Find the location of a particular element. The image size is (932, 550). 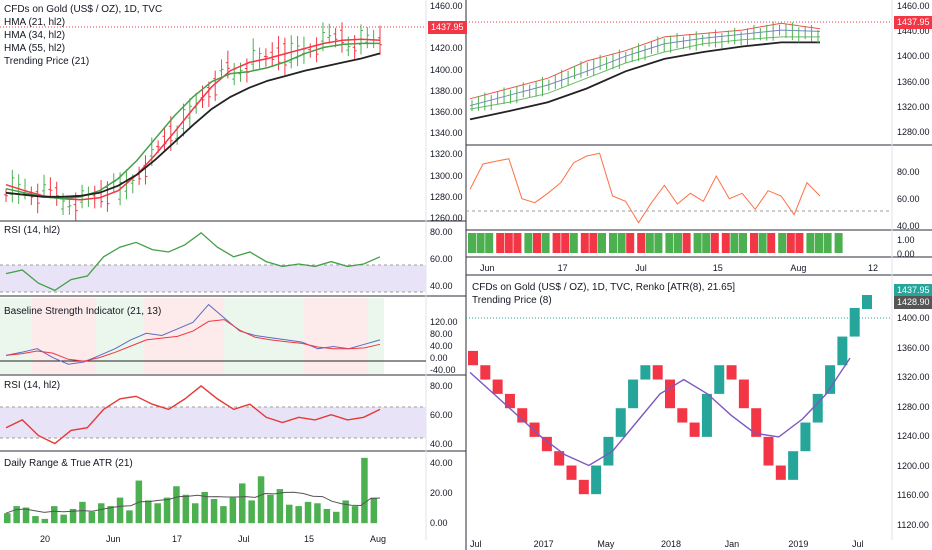

bsi-tick-0: 120.00 is located at coordinates (444, 322).